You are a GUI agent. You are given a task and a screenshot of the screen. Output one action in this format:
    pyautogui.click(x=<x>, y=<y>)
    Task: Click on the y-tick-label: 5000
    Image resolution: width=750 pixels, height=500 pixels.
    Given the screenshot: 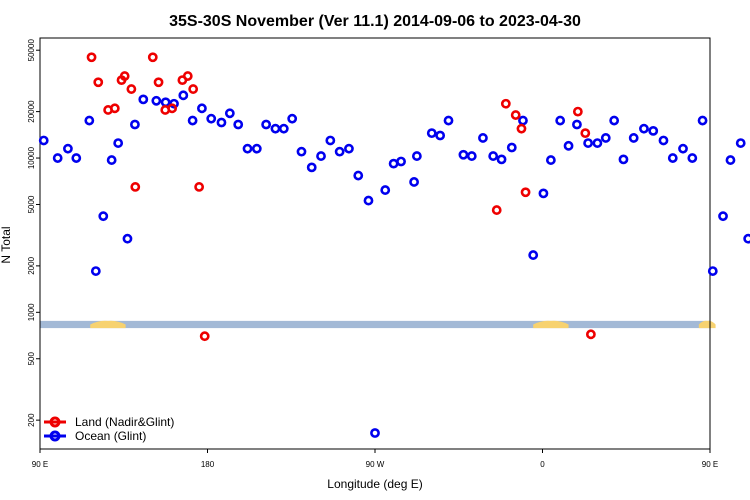 What is the action you would take?
    pyautogui.click(x=31, y=204)
    